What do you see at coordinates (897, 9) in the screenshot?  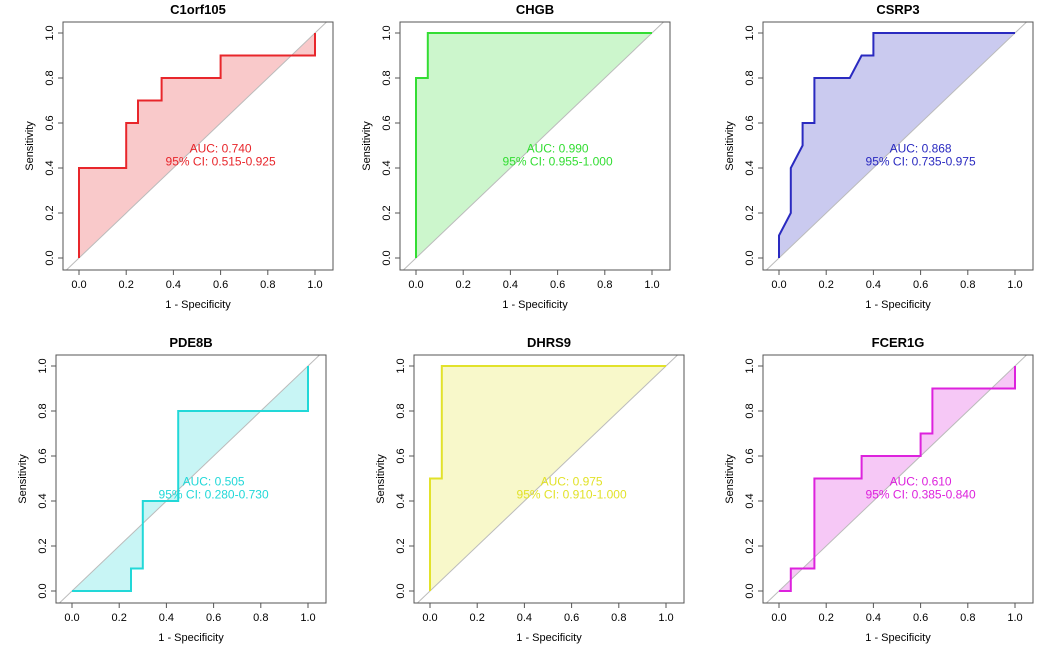 I see `panel-title: CSRP3` at bounding box center [897, 9].